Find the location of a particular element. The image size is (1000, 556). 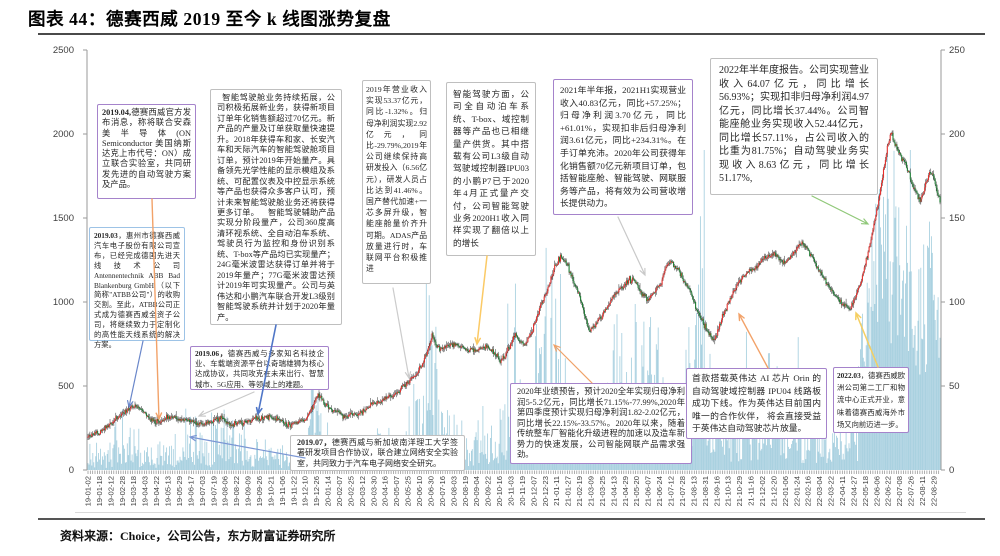

svg-text: 2500 is located at coordinates (63, 50).